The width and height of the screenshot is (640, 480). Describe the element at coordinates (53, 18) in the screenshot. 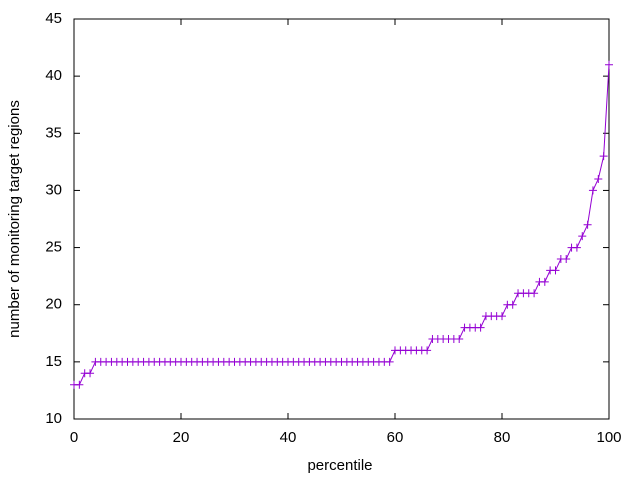

I see `y-tick-label: 45` at that location.